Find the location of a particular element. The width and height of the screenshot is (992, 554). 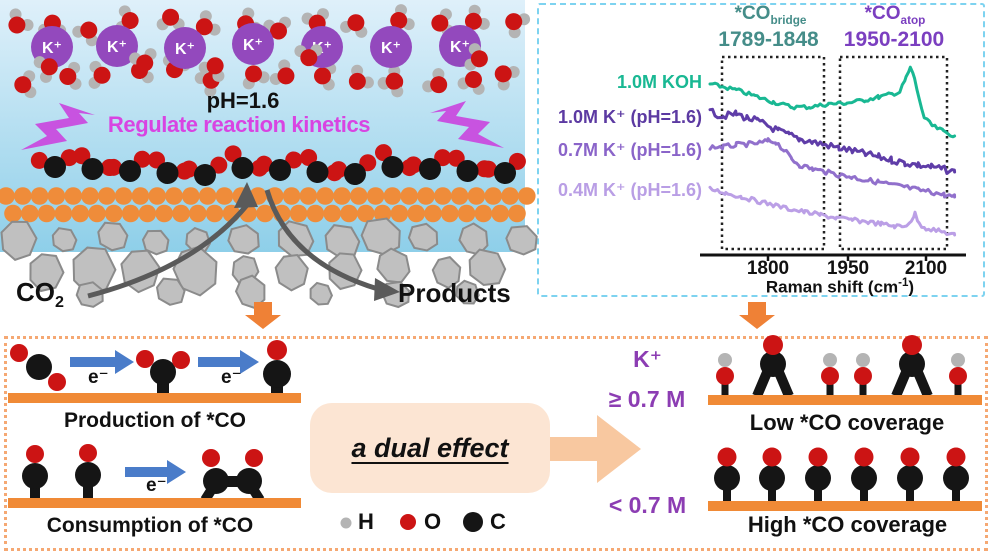

co-bridge-label: *CObridge is located at coordinates (770, 15).